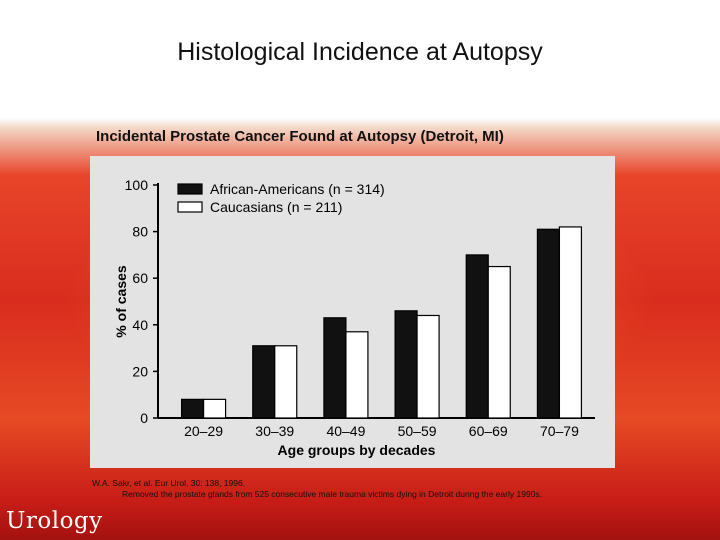 Image resolution: width=720 pixels, height=540 pixels. I want to click on x-tick-label: 50–59, so click(417, 431).